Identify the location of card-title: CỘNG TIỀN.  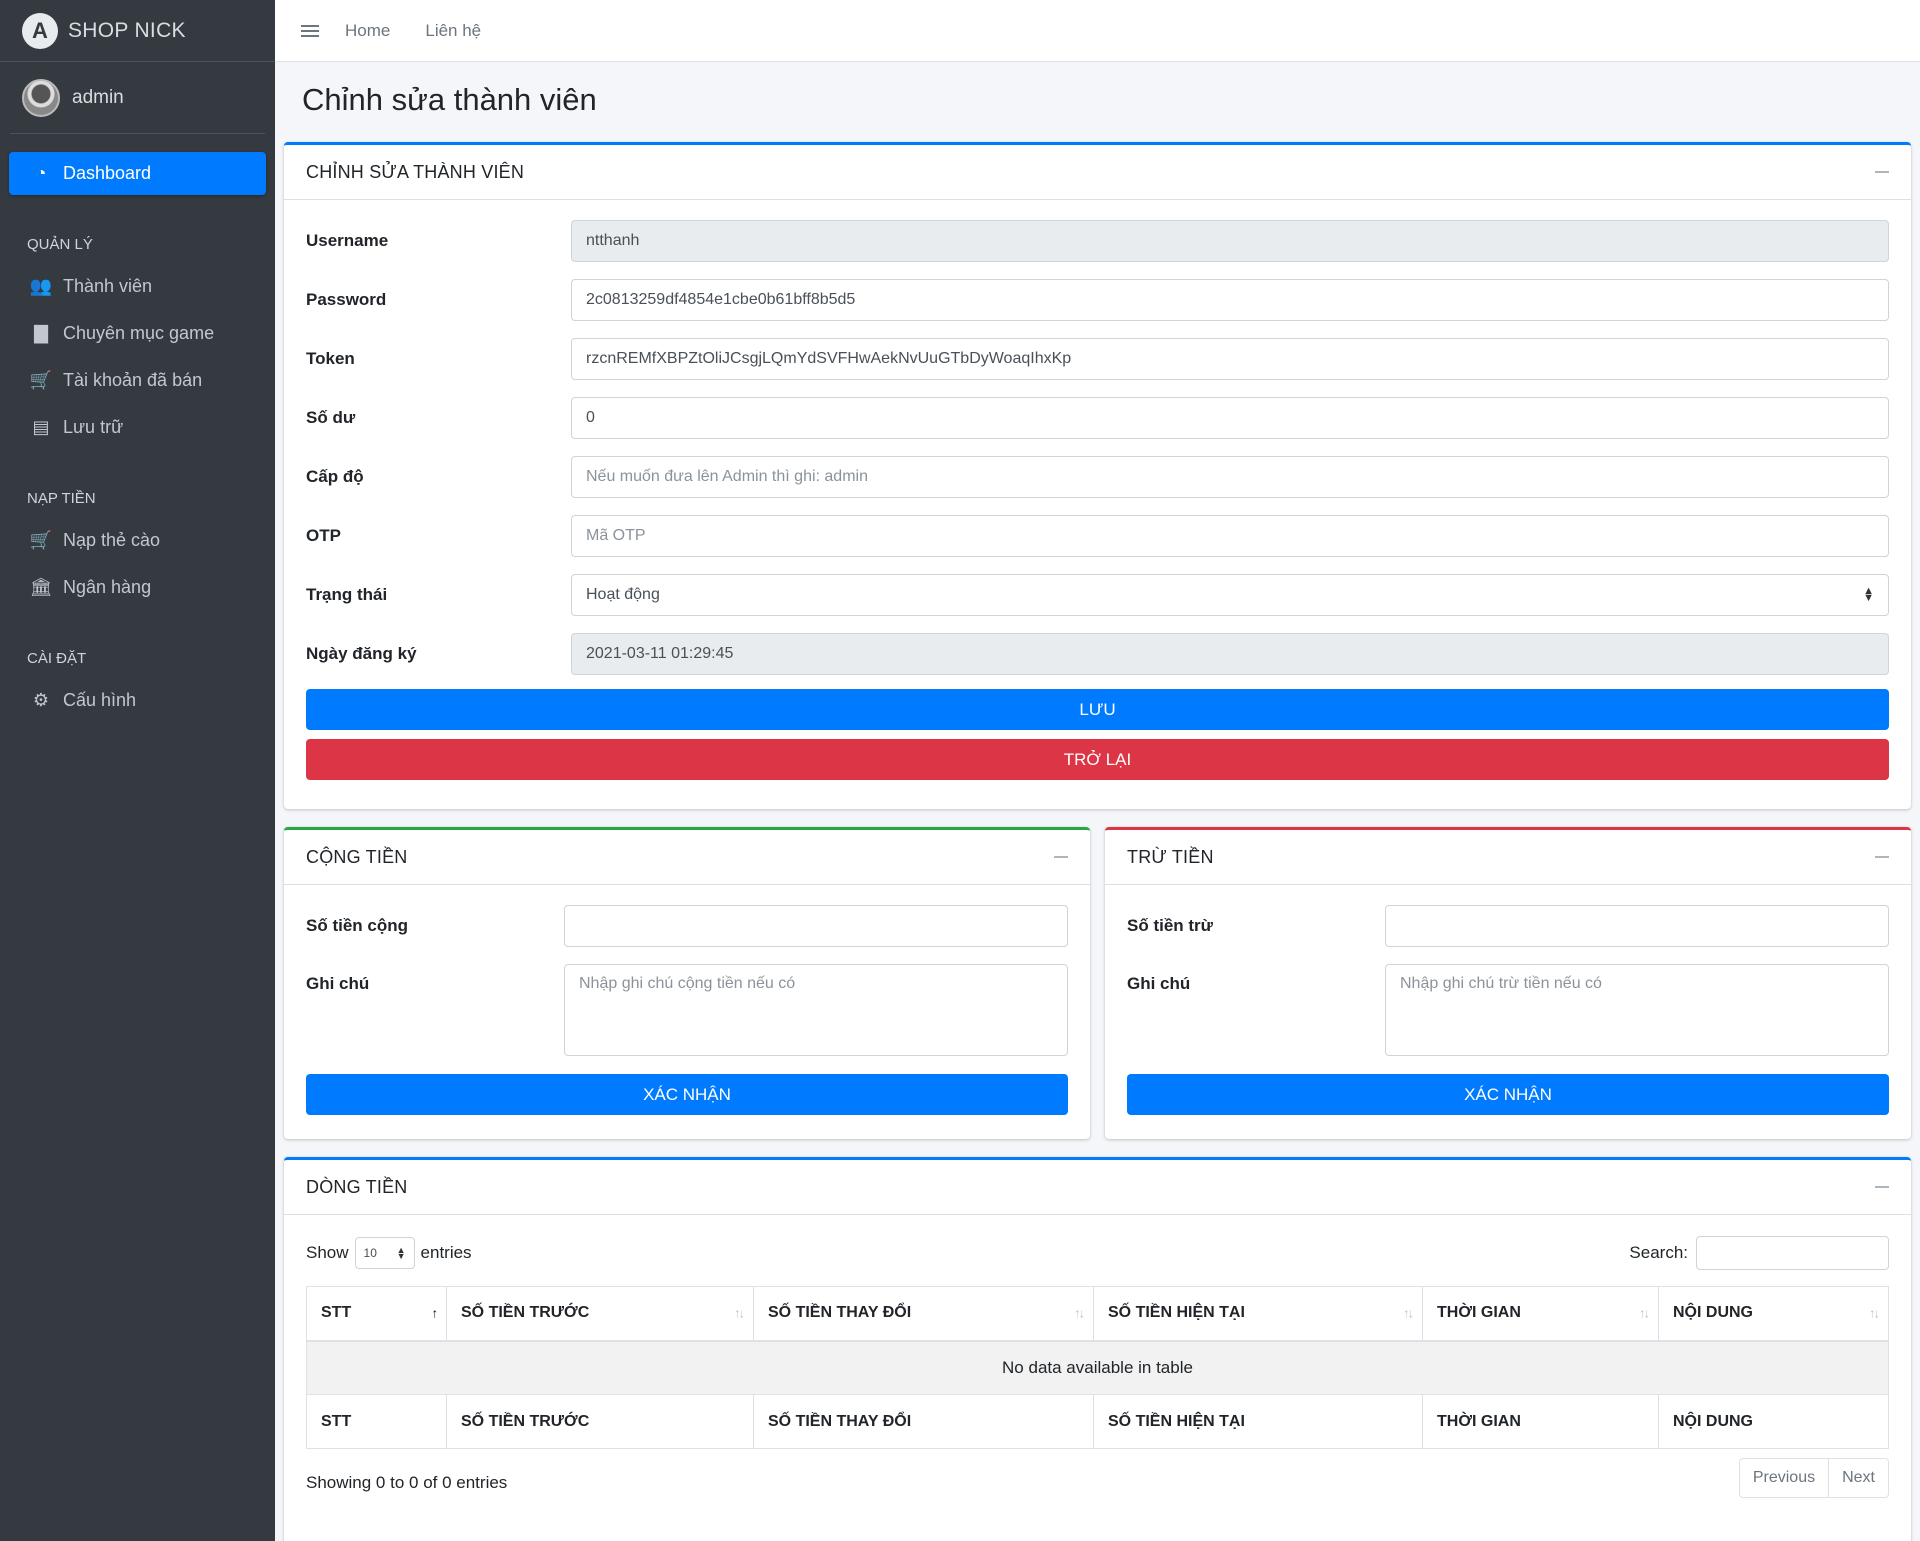
(357, 856).